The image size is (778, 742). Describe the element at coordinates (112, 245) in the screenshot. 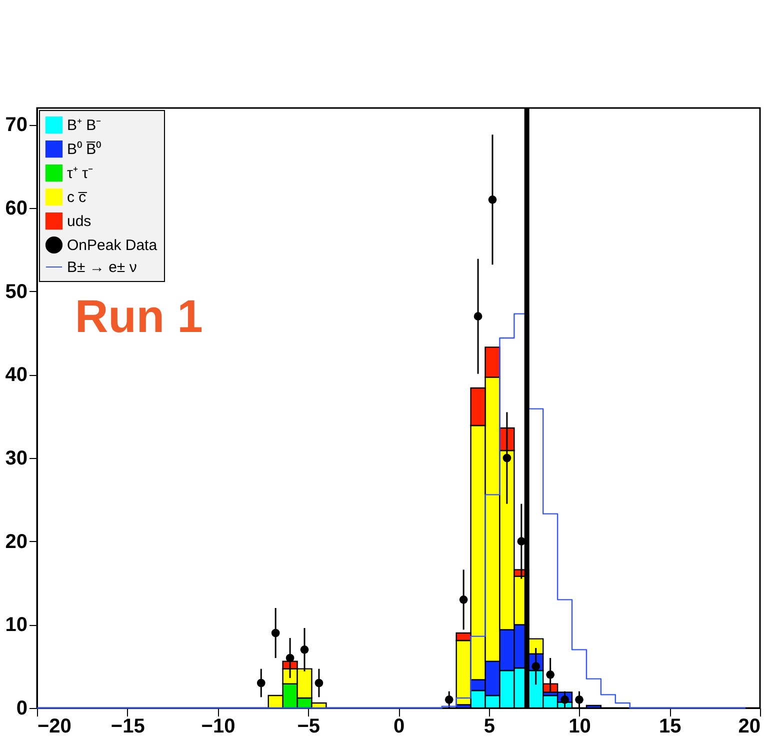

I see `legend-label: OnPeak Data` at that location.